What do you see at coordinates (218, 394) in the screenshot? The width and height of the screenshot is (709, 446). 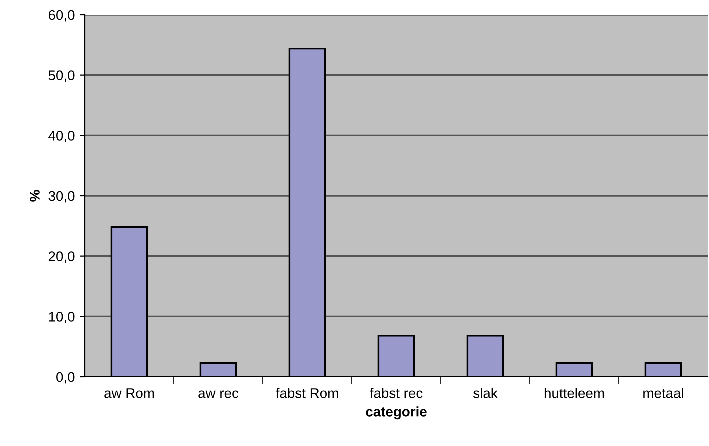 I see `x-tick-label: aw rec` at bounding box center [218, 394].